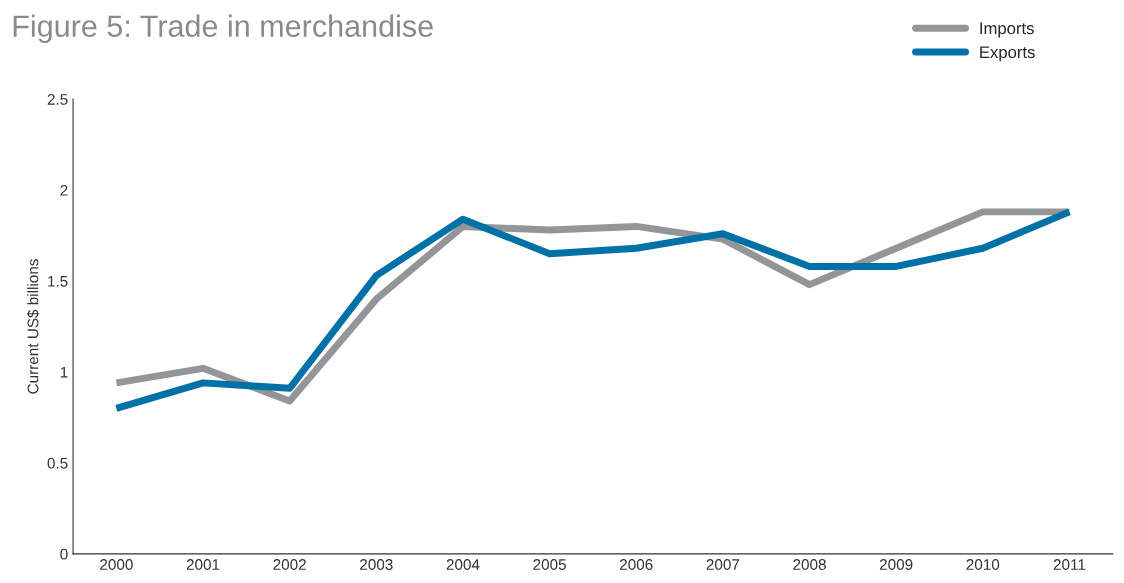 This screenshot has width=1124, height=583. I want to click on x-tick-label: 2002, so click(289, 564).